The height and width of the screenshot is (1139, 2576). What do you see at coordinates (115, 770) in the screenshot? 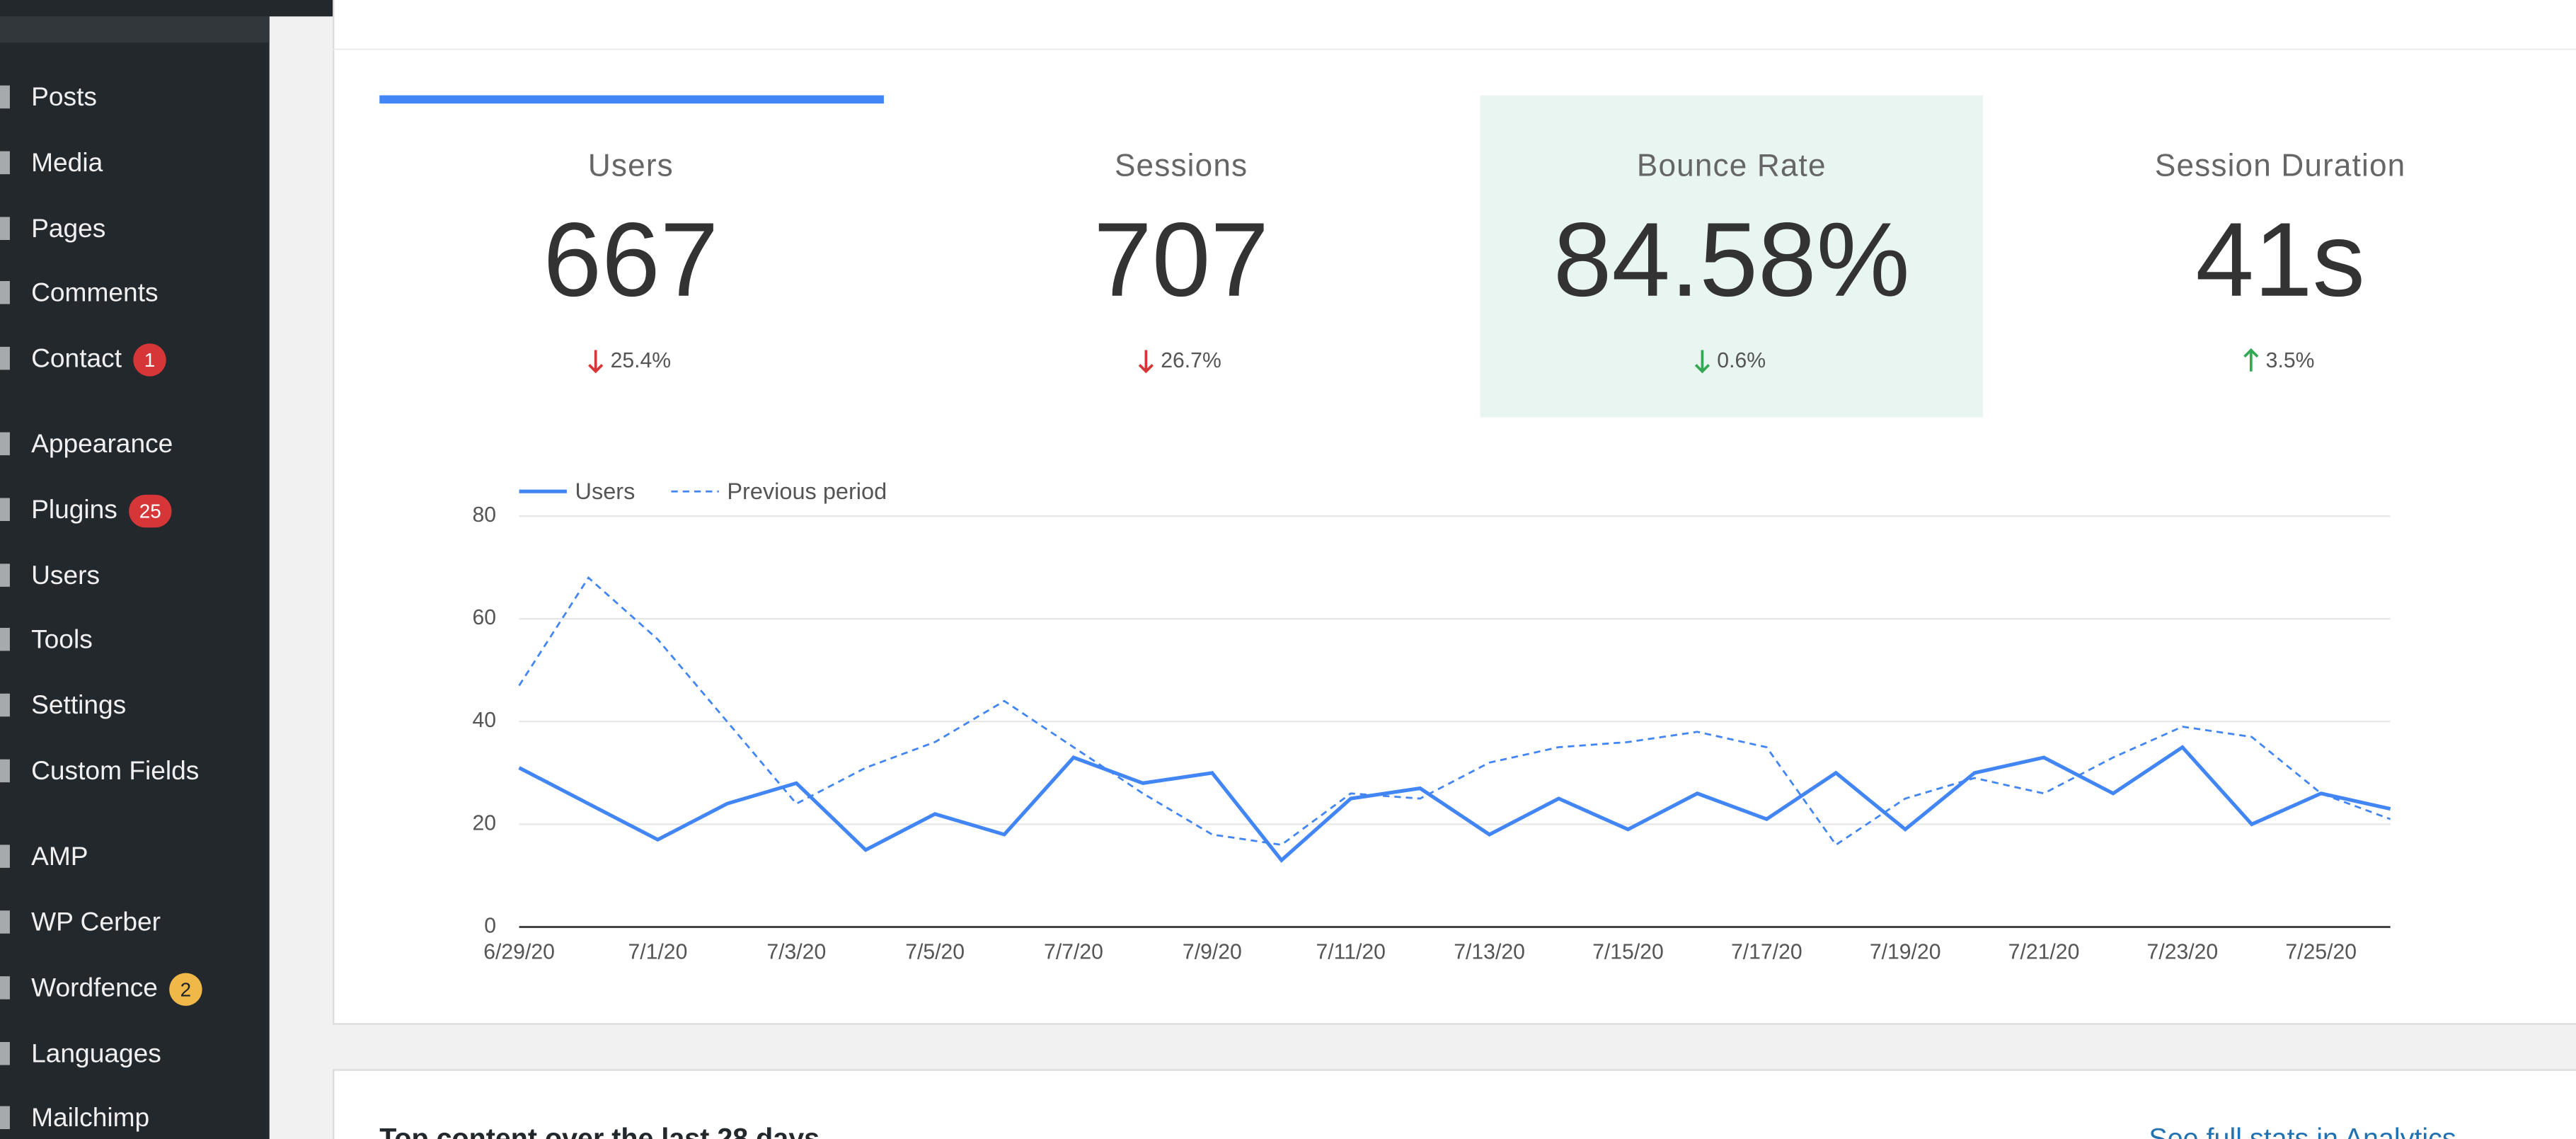
I see `menu-item: Custom Fields` at bounding box center [115, 770].